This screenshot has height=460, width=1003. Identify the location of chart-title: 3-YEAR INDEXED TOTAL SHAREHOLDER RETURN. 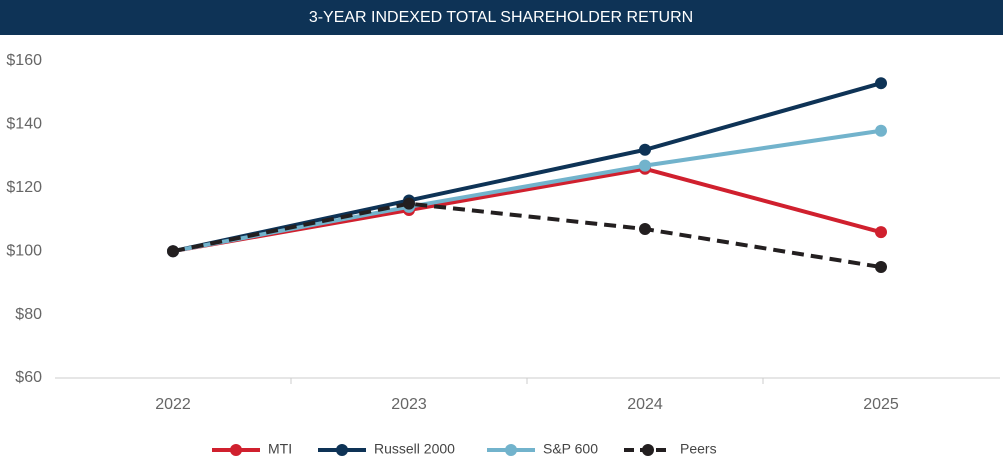
(501, 17).